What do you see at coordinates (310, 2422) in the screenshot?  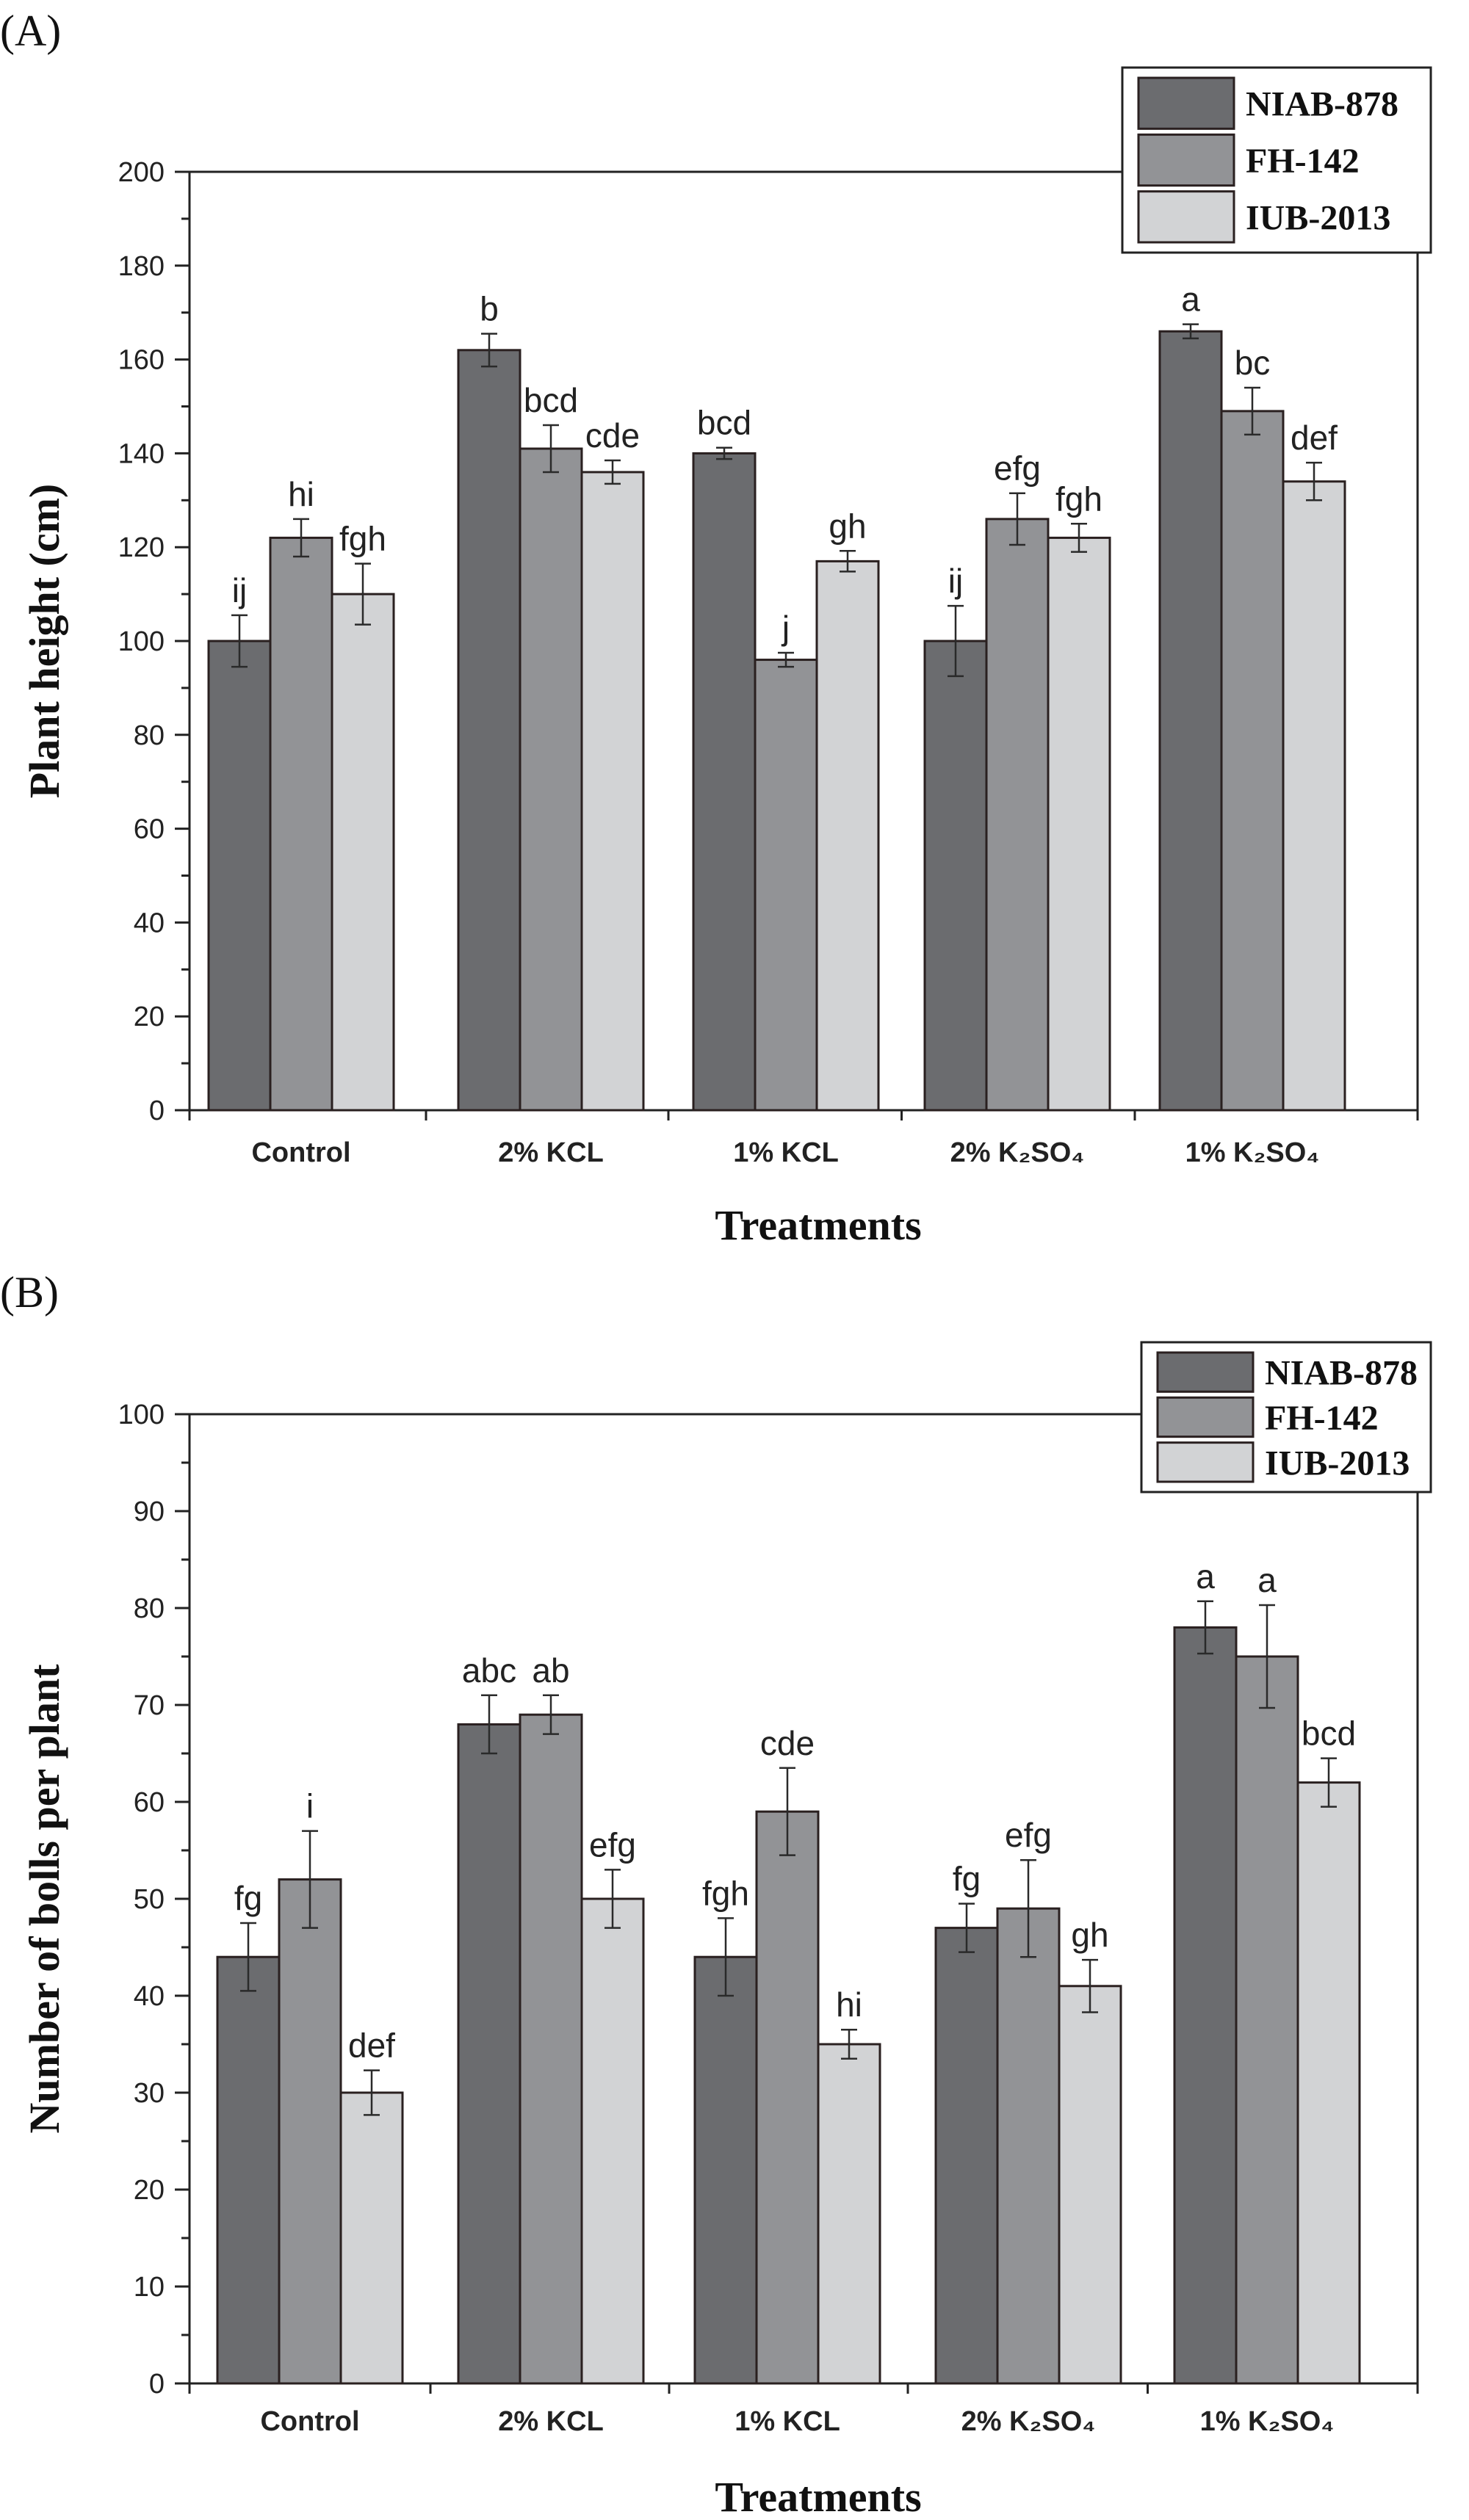 I see `category-label: Control` at bounding box center [310, 2422].